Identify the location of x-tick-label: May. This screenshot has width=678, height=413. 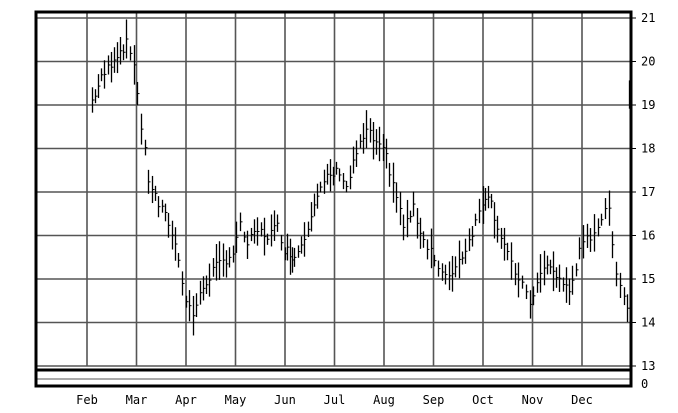
(236, 400).